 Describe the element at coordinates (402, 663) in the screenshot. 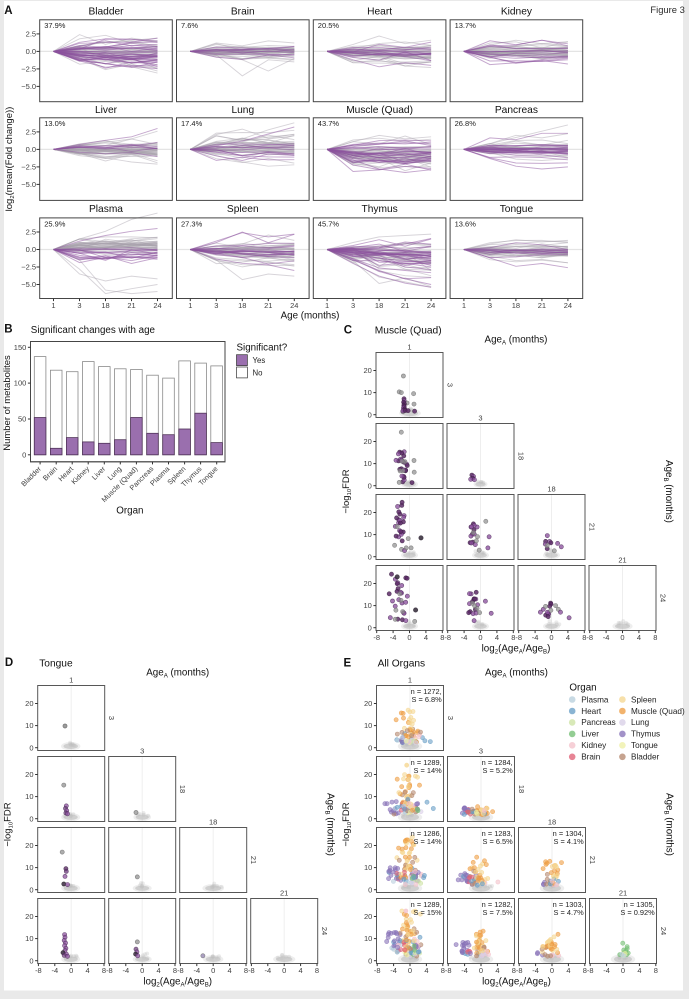

I see `svg-text: All Organs` at that location.